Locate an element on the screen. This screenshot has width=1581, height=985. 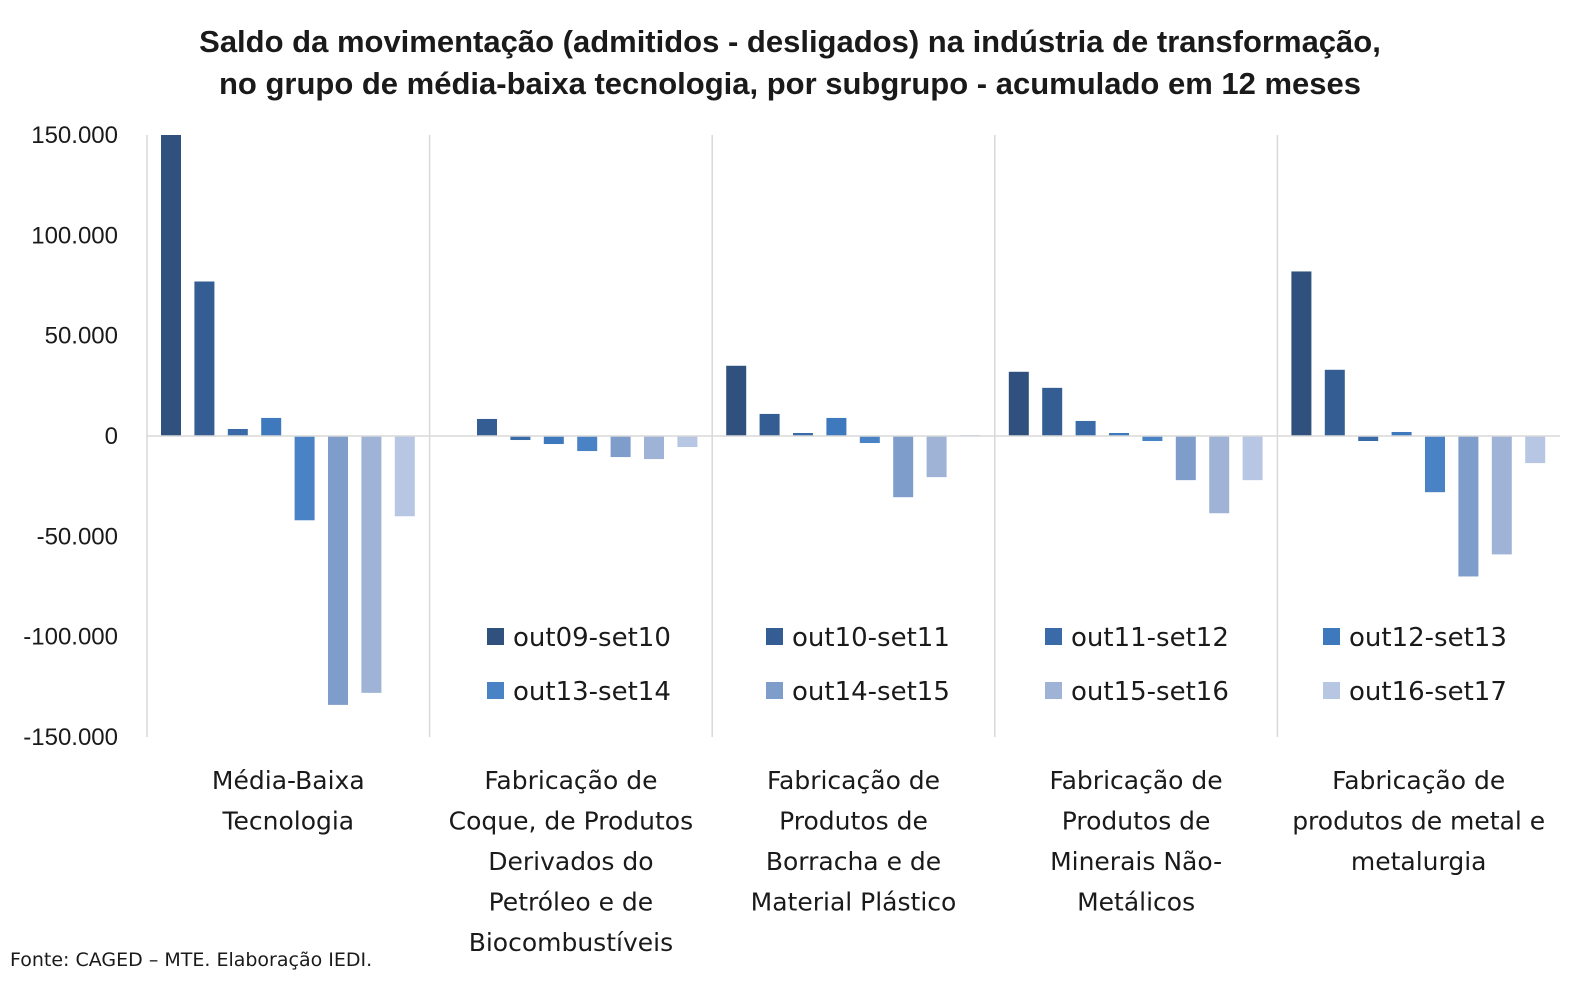
legend-item: out12-set13 is located at coordinates (1415, 638).